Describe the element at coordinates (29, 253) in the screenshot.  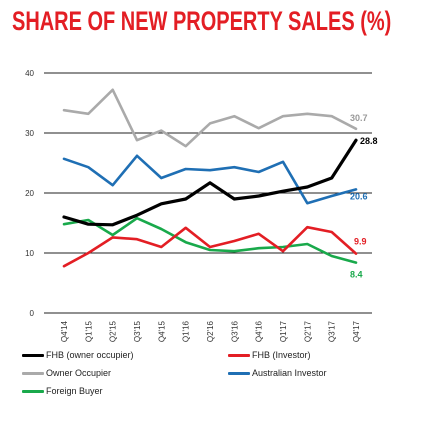
I see `y-tick-label: 10` at that location.